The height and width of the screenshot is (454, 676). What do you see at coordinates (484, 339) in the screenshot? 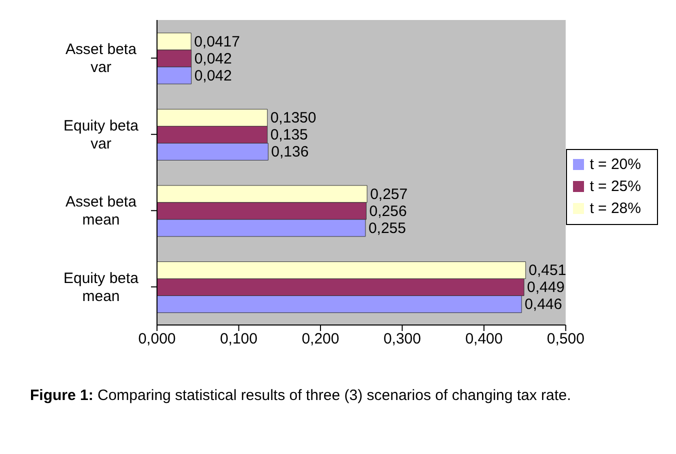
I see `x-tick-label: 0,400` at bounding box center [484, 339].